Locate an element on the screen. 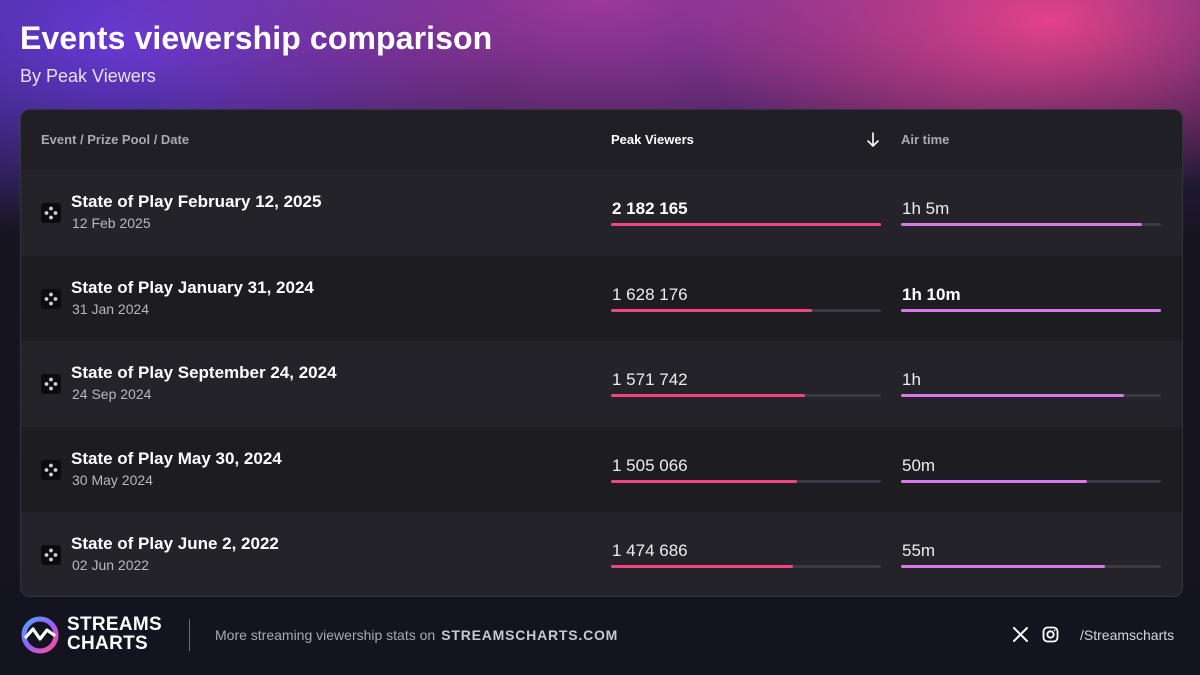 Image resolution: width=1200 pixels, height=675 pixels. event-date: 12 Feb 2025 is located at coordinates (111, 223).